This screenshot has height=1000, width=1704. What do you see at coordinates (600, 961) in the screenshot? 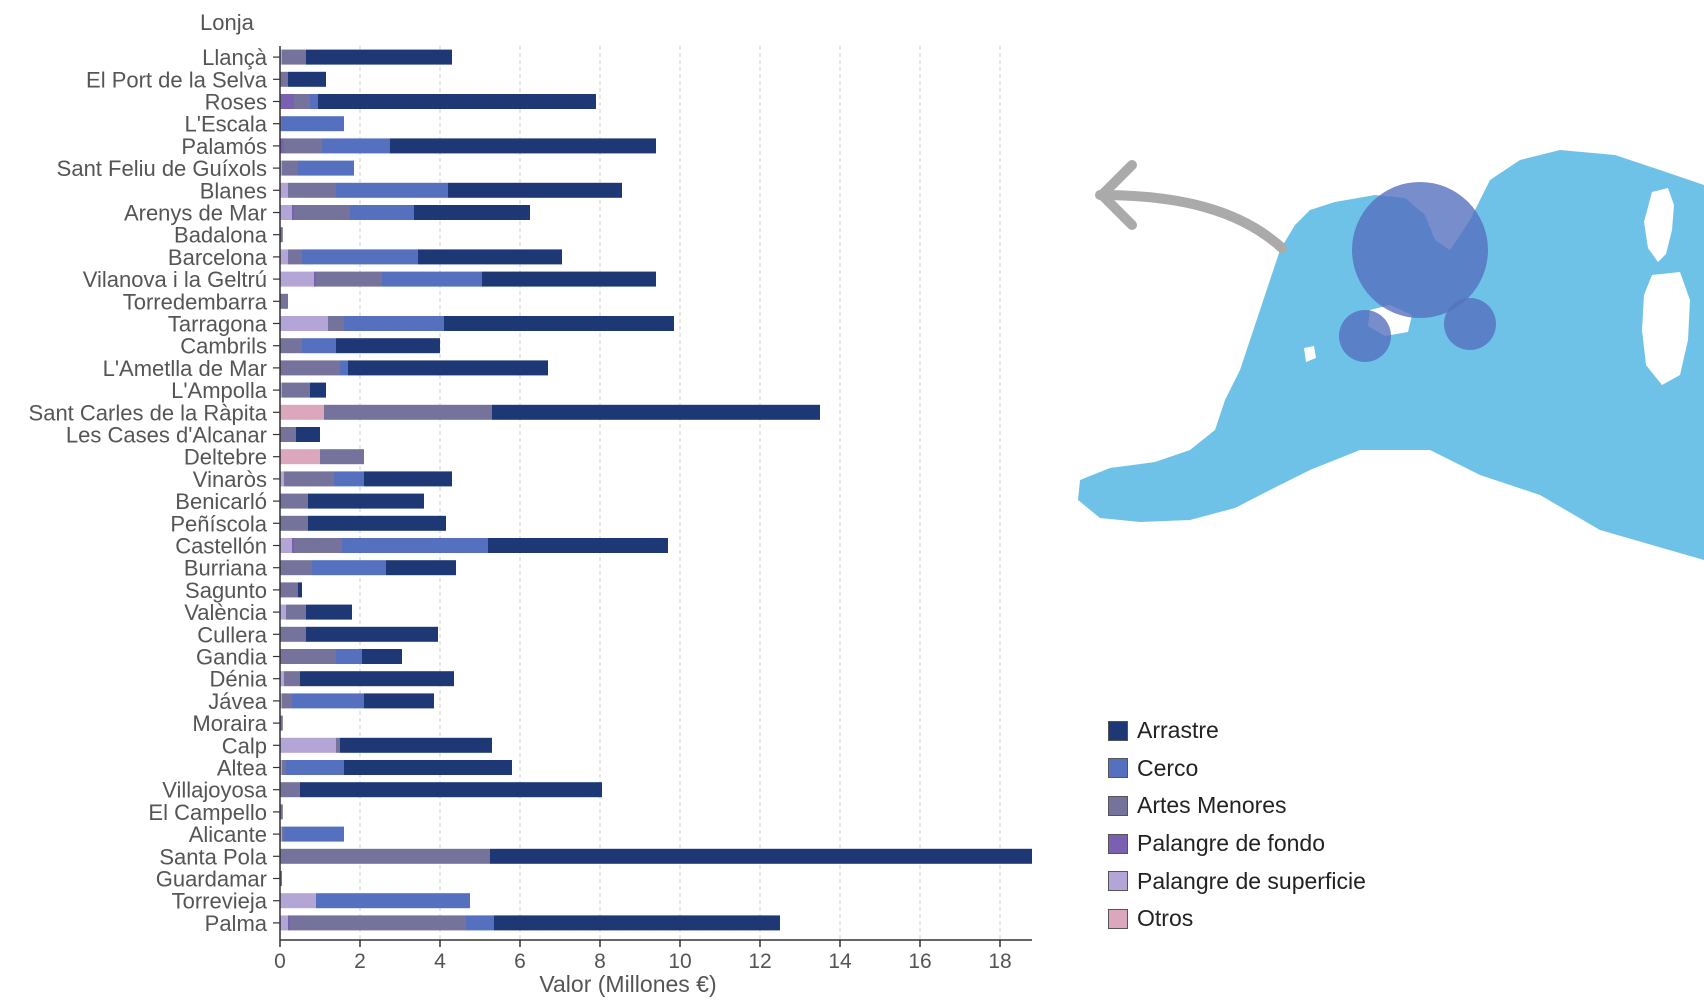
I see `x-tick-label: 8` at bounding box center [600, 961].